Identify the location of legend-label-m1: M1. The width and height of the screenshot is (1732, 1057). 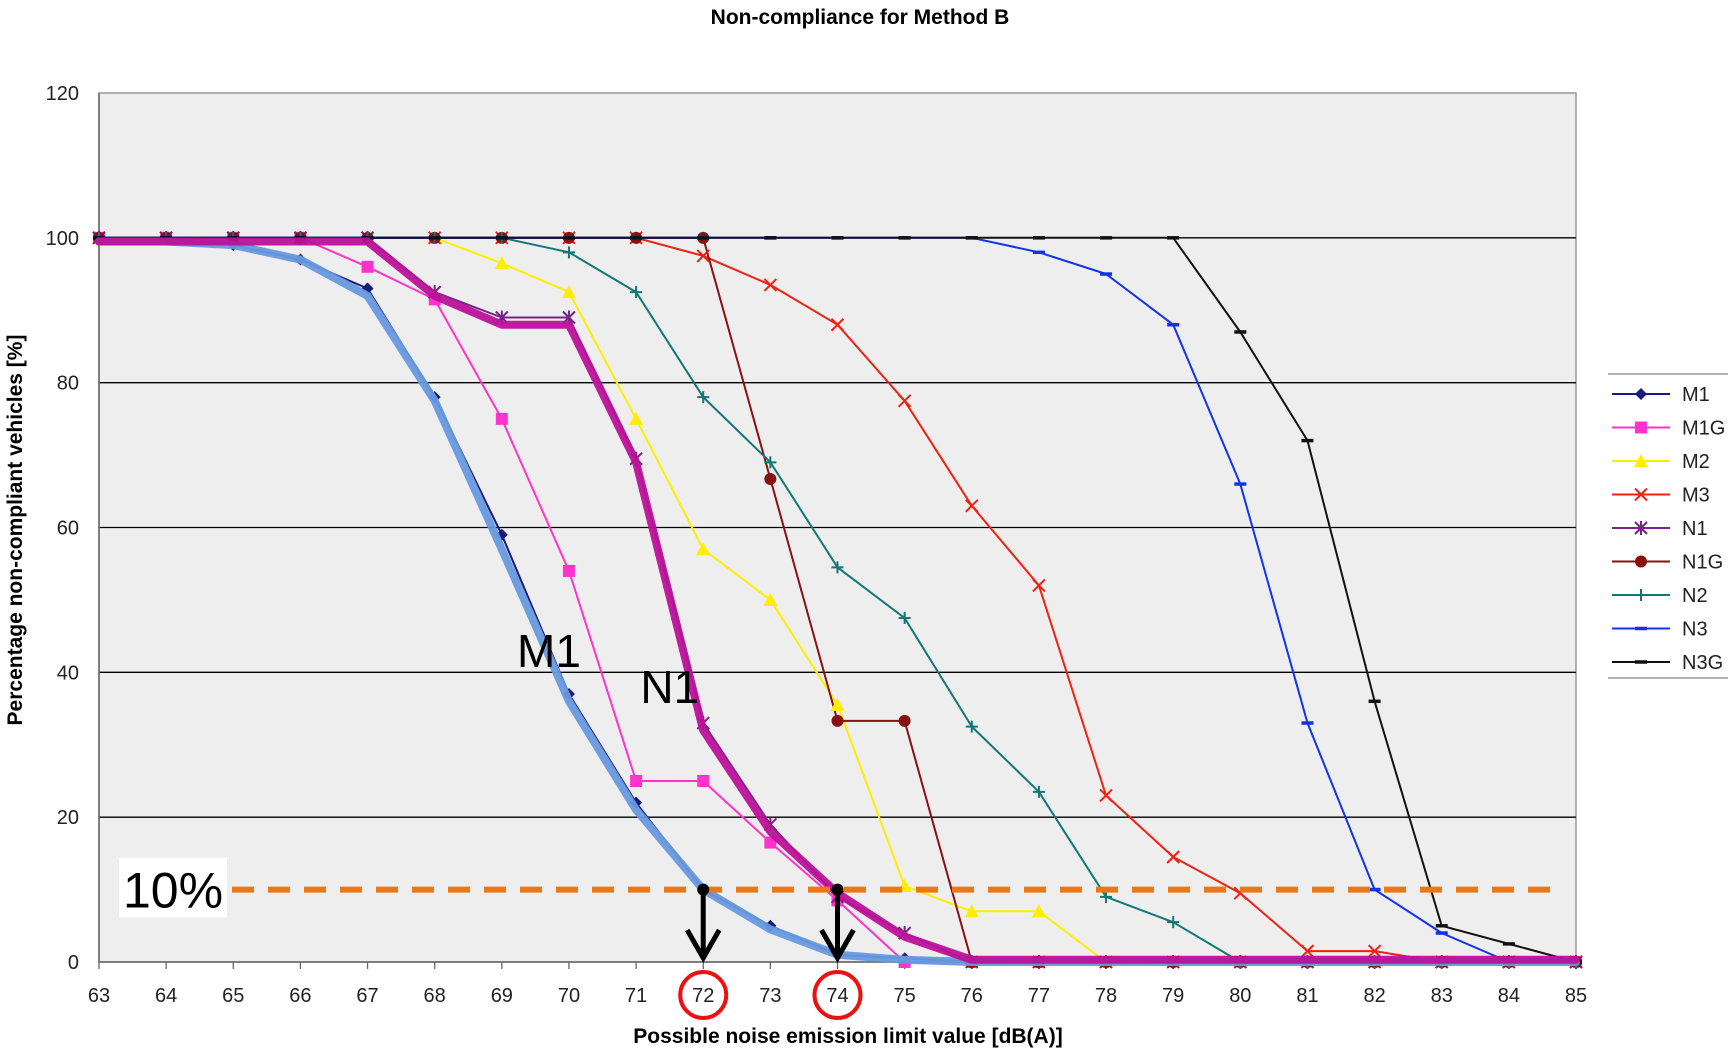
(1696, 395).